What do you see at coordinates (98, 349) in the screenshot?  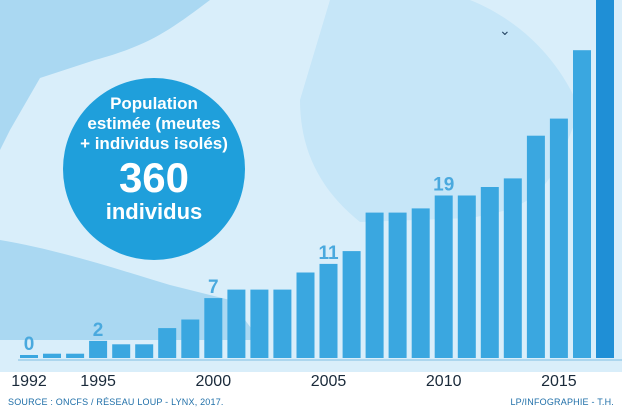 I see `bar-1995` at bounding box center [98, 349].